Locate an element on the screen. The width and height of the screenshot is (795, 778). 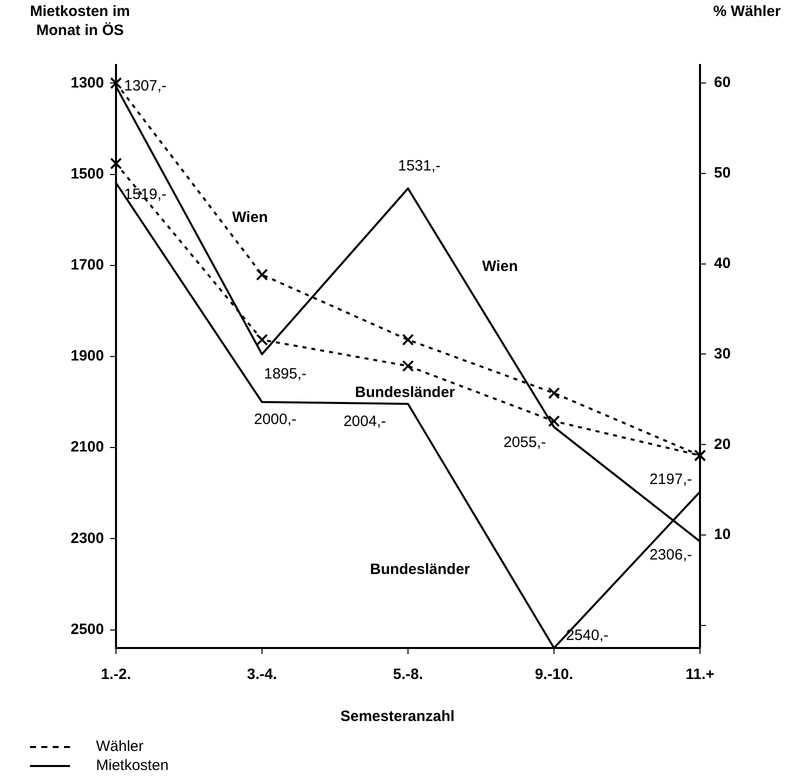
data-label: 2197,- is located at coordinates (670, 479).